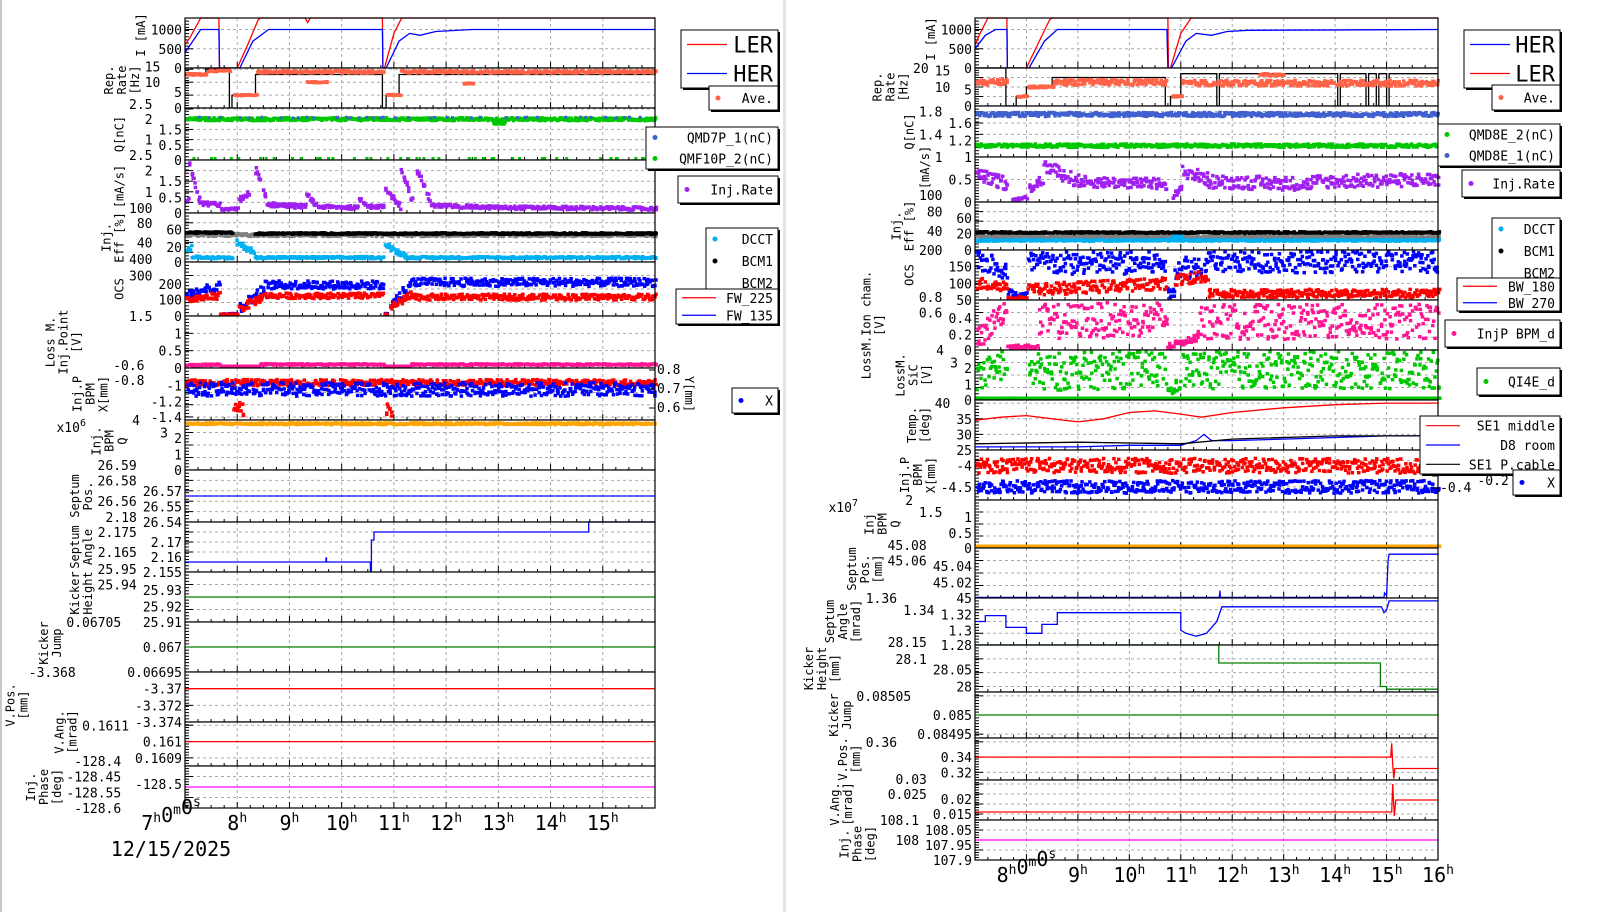 Image resolution: width=1606 pixels, height=912 pixels. I want to click on y-axis-label-line: Eff [%], so click(120, 237).